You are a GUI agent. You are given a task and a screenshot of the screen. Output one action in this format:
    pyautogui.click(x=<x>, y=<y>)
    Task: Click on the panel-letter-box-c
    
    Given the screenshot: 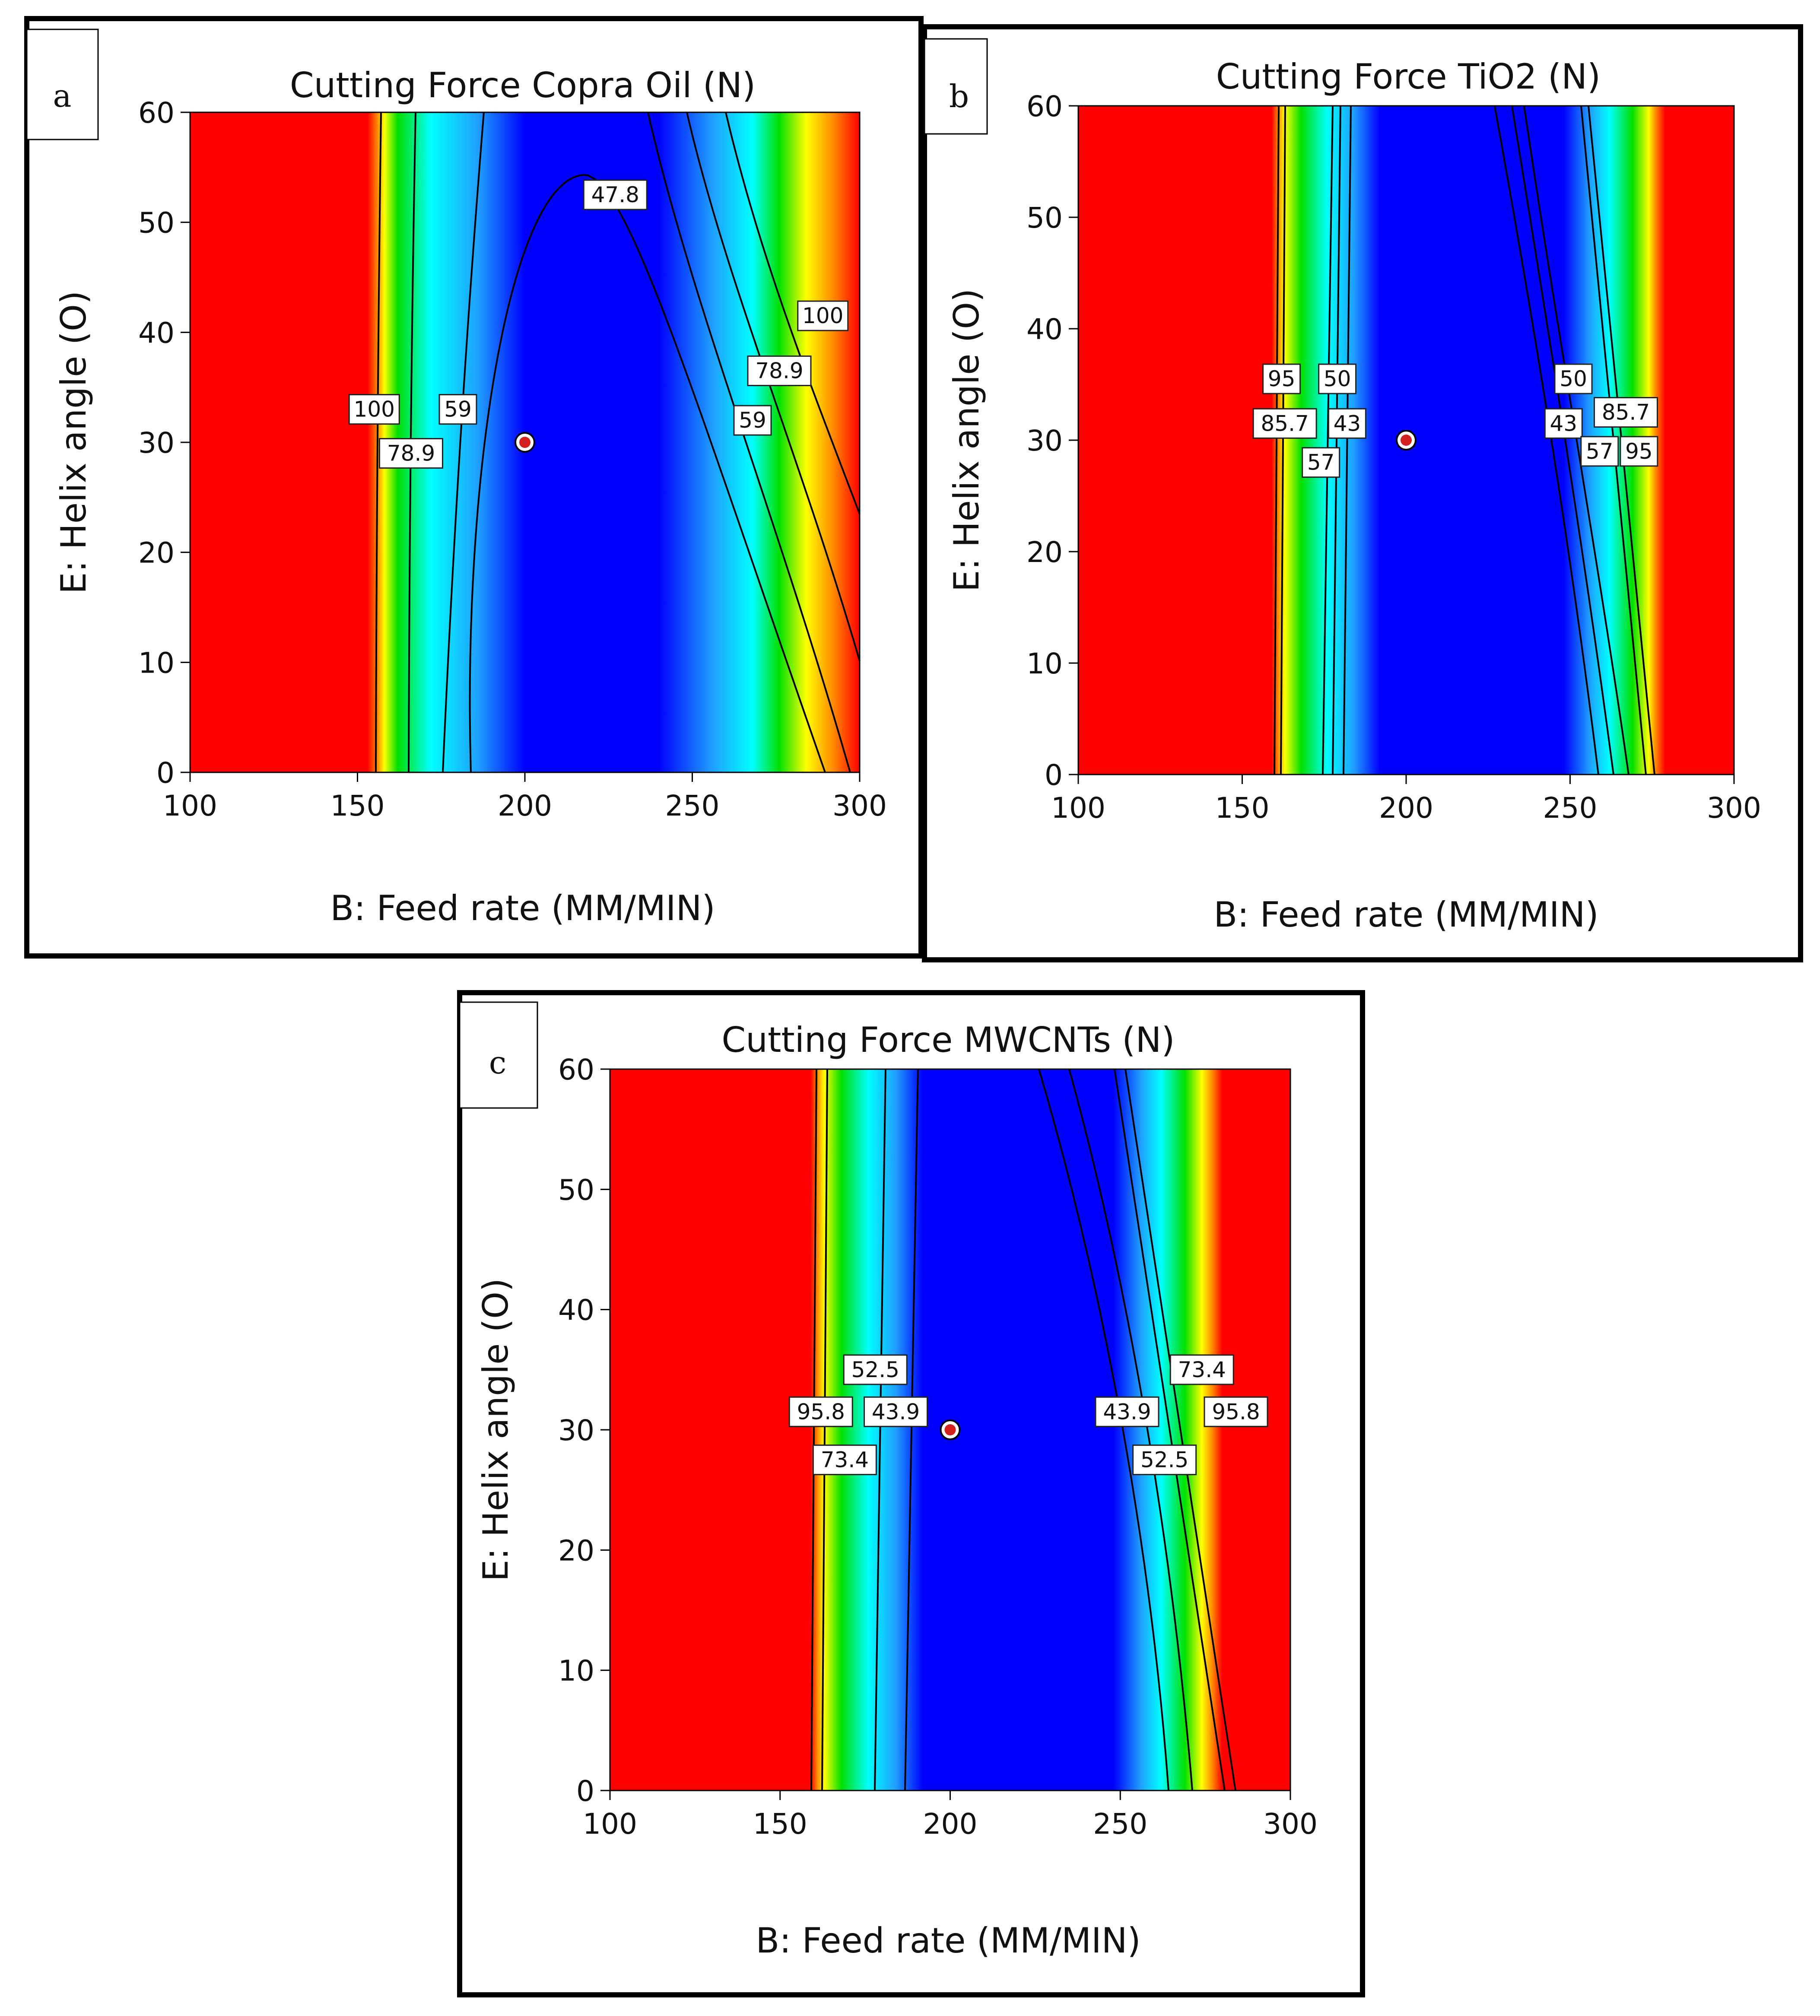 What is the action you would take?
    pyautogui.click(x=499, y=1055)
    